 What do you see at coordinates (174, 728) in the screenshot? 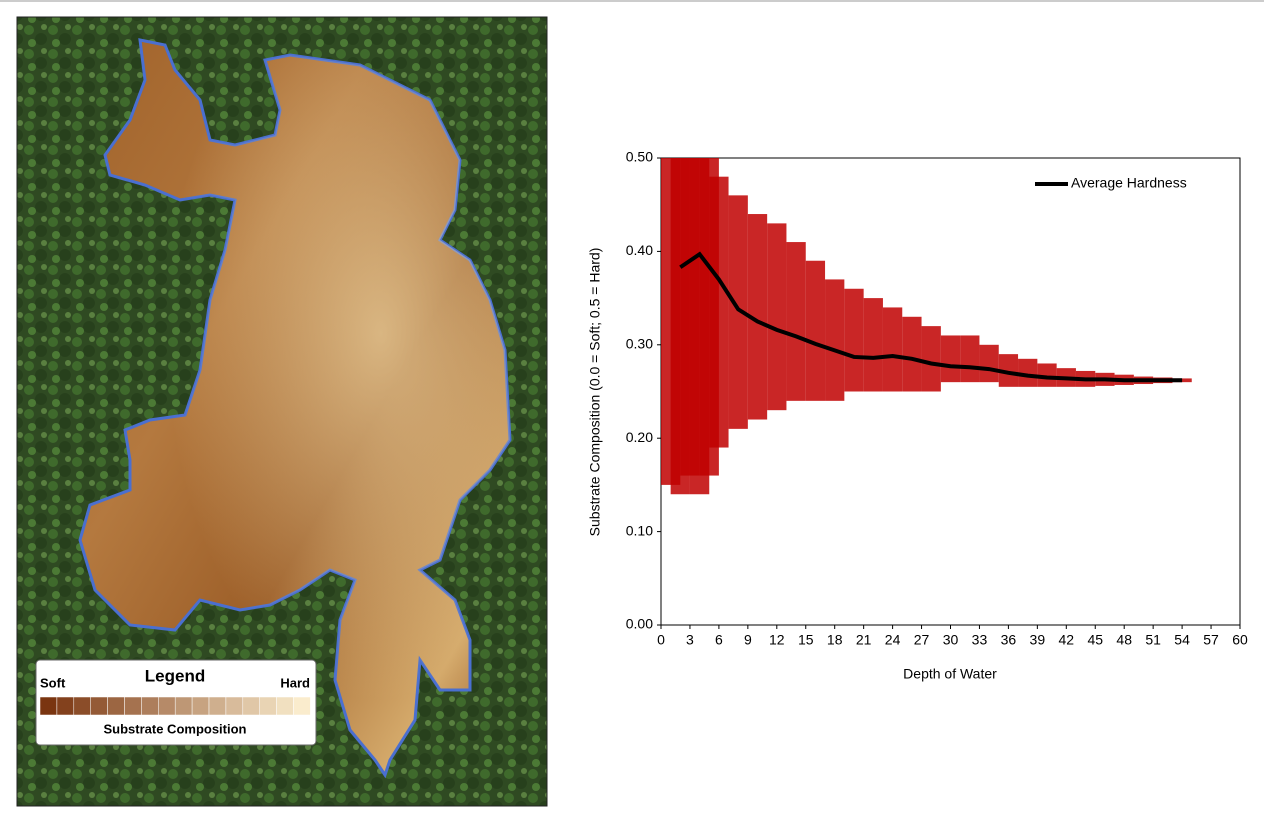
I see `legend-caption: Substrate Composition` at bounding box center [174, 728].